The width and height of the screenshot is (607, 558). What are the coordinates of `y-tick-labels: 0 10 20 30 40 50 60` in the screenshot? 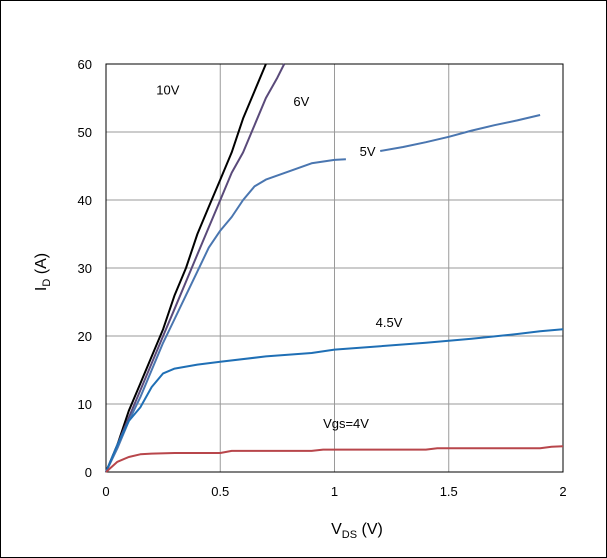 It's located at (85, 268).